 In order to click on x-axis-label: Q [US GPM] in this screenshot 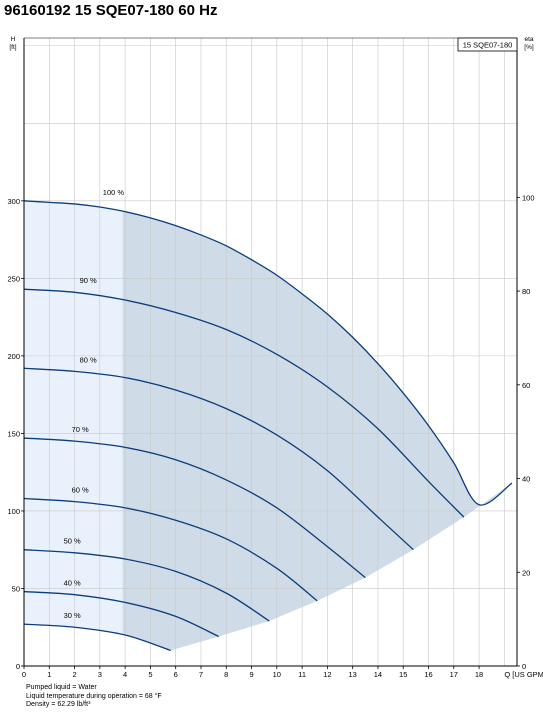, I will do `click(523, 674)`.